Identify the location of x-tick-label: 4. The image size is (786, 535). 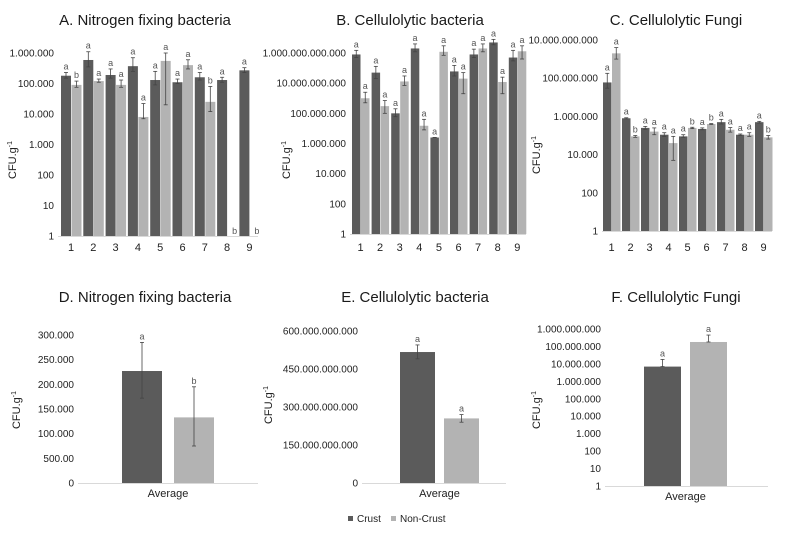
(419, 248).